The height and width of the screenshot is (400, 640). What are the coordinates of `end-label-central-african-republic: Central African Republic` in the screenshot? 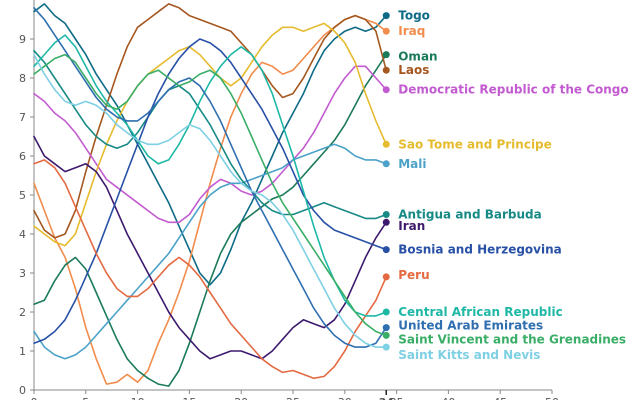 It's located at (480, 312).